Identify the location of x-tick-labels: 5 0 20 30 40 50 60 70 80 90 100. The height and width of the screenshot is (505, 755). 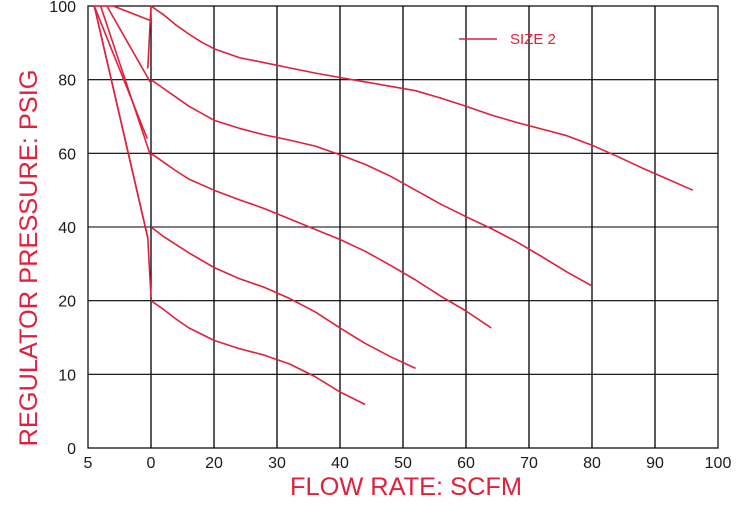
(408, 463).